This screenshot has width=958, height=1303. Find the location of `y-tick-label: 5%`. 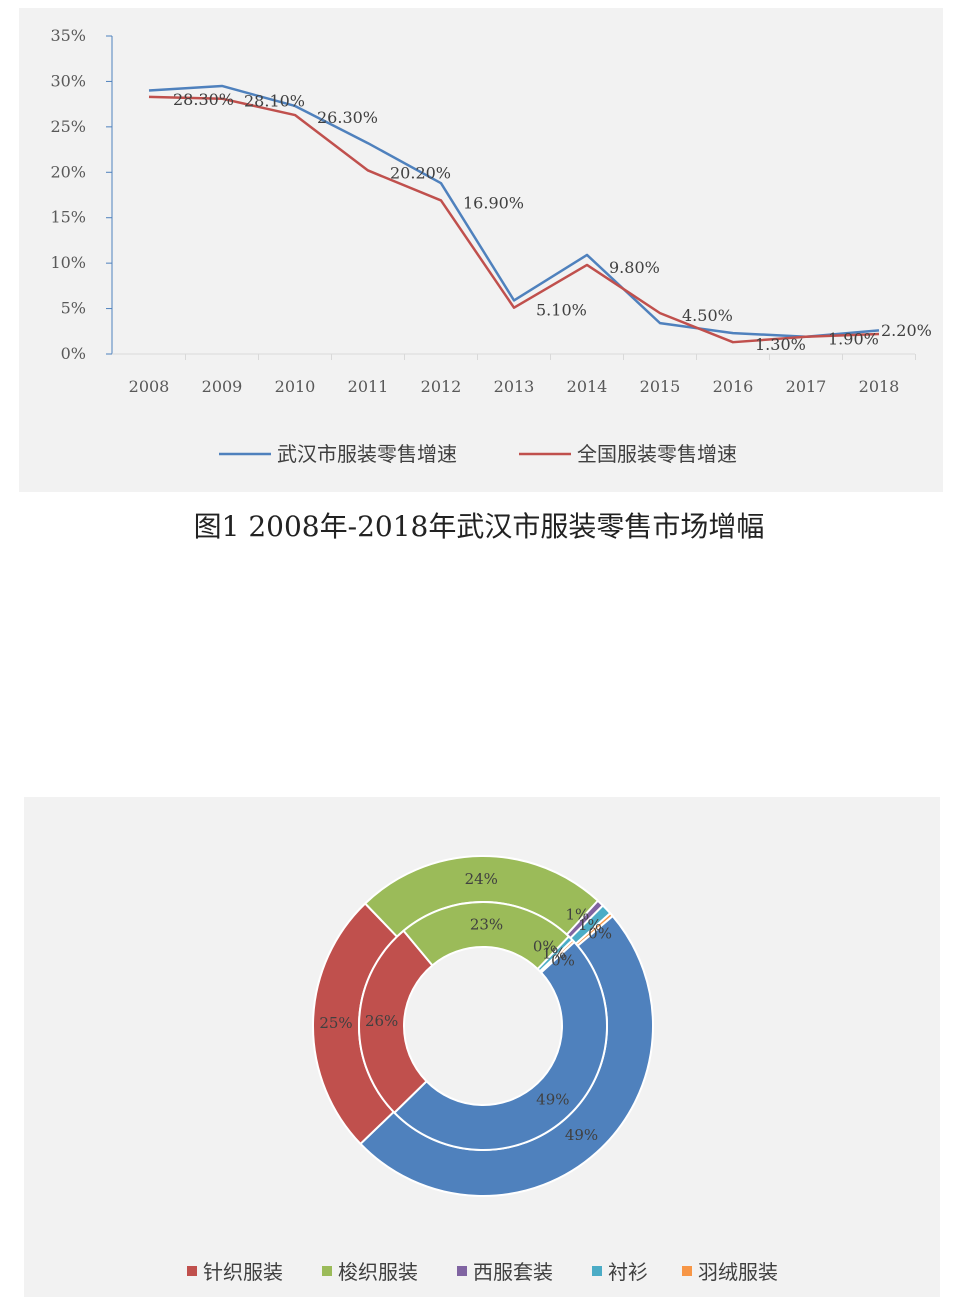

y-tick-label: 5% is located at coordinates (73, 308).